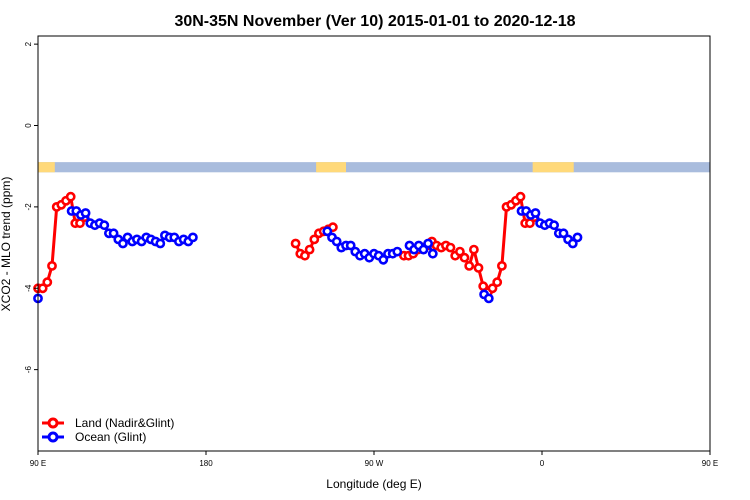 The height and width of the screenshot is (500, 750). I want to click on x-tick-label-3: 0, so click(542, 463).